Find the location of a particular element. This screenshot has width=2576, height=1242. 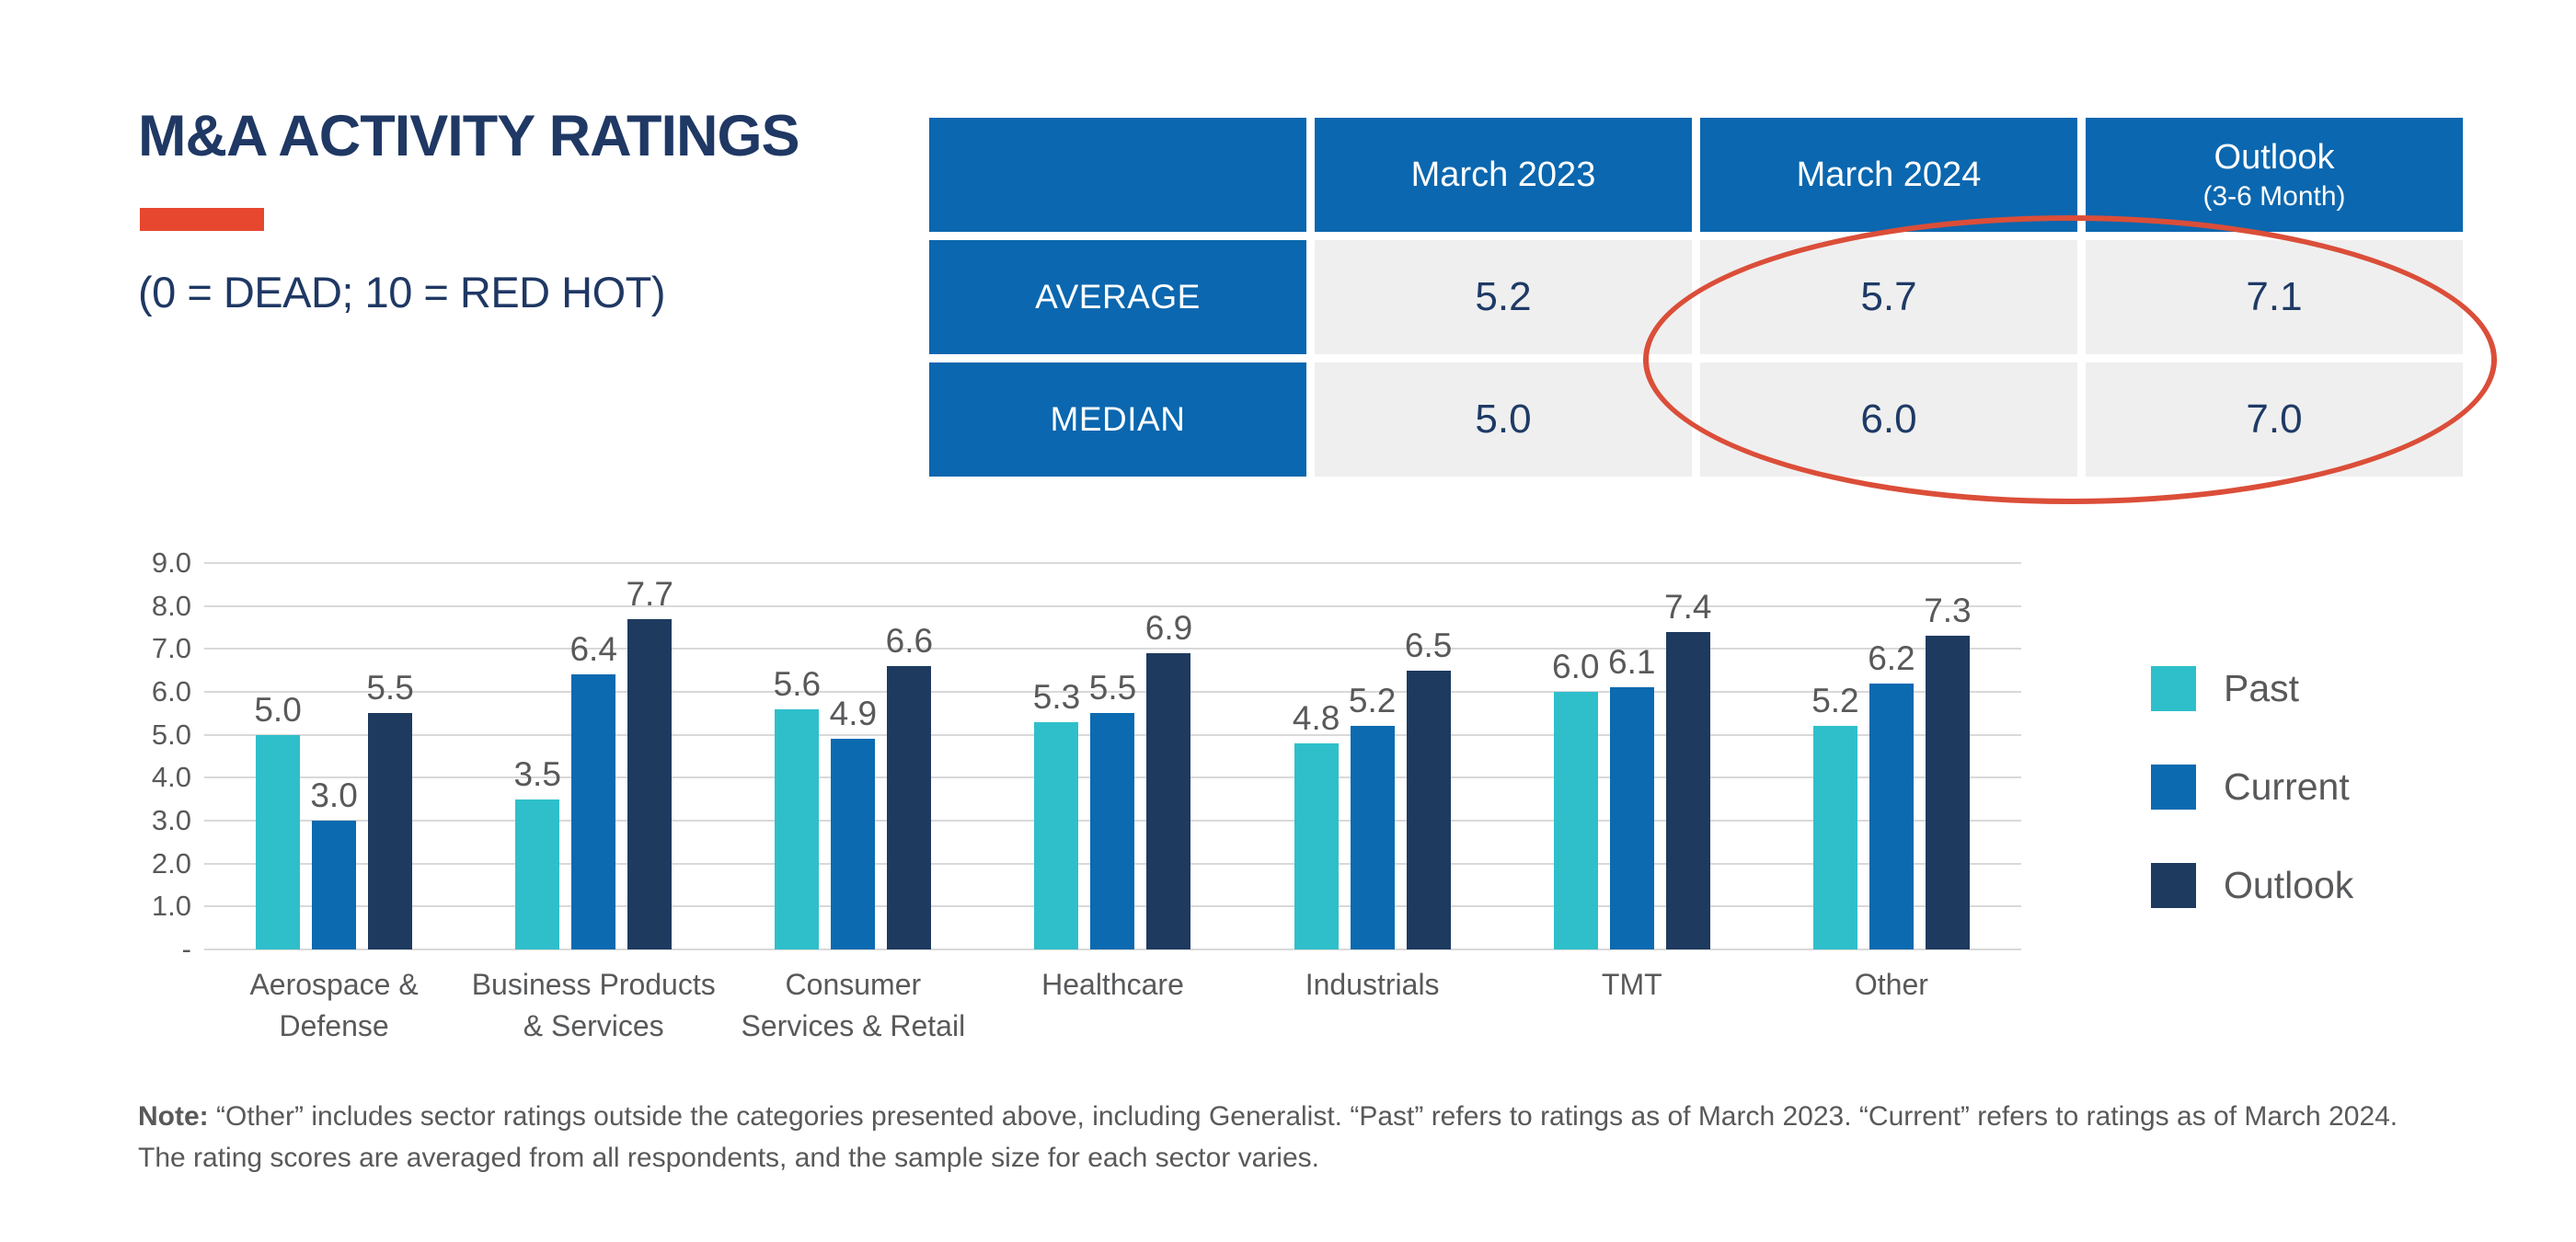

page-subtitle: (0 = DEAD; 10 = RED HOT) is located at coordinates (402, 292).